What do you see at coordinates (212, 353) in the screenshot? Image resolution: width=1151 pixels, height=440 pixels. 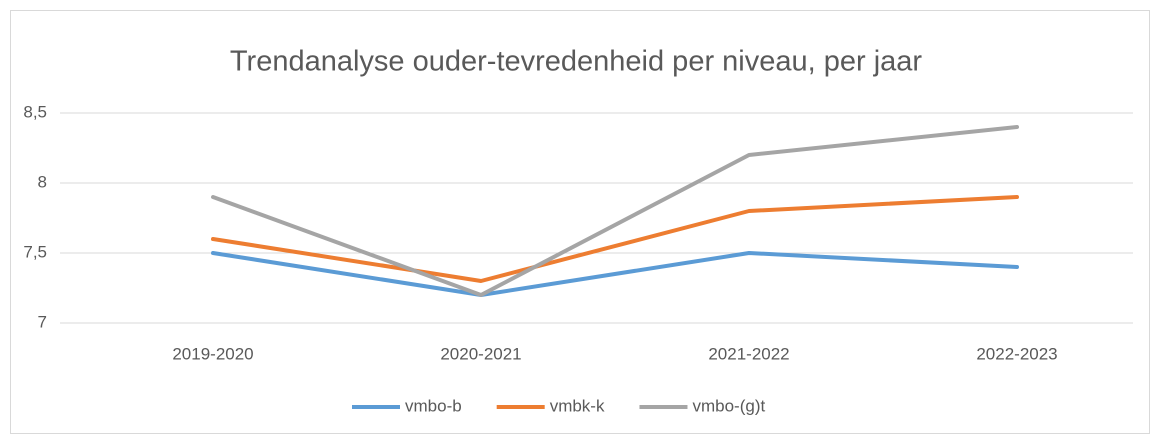 I see `x-tick-label: 2019-2020` at bounding box center [212, 353].